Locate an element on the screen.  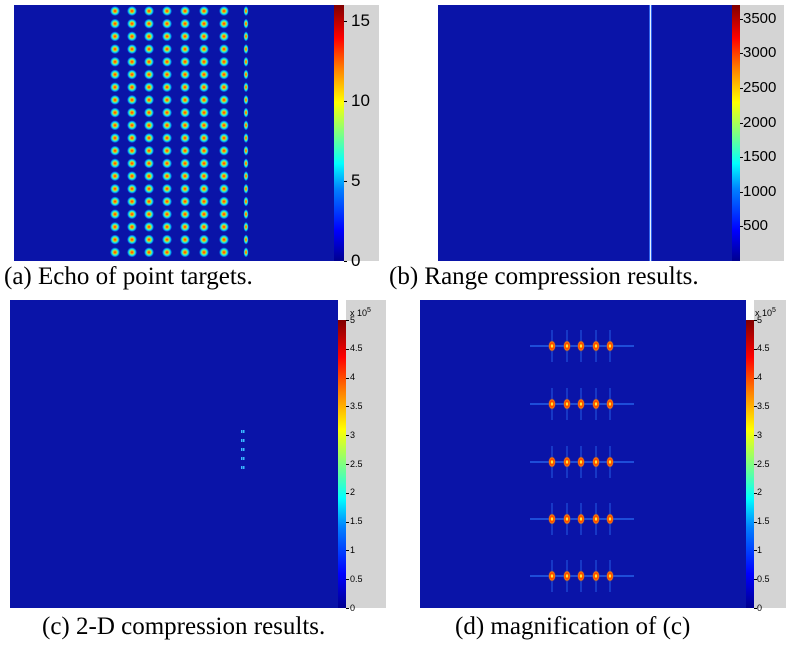
colorbar-tick-label: 2.5 is located at coordinates (356, 463).